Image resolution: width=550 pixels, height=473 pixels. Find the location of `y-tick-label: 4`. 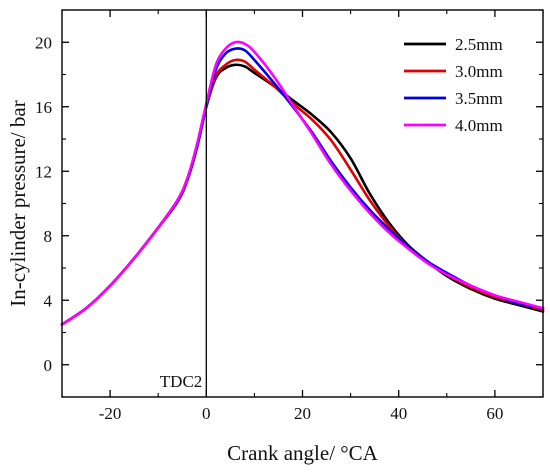

y-tick-label: 4 is located at coordinates (48, 300).